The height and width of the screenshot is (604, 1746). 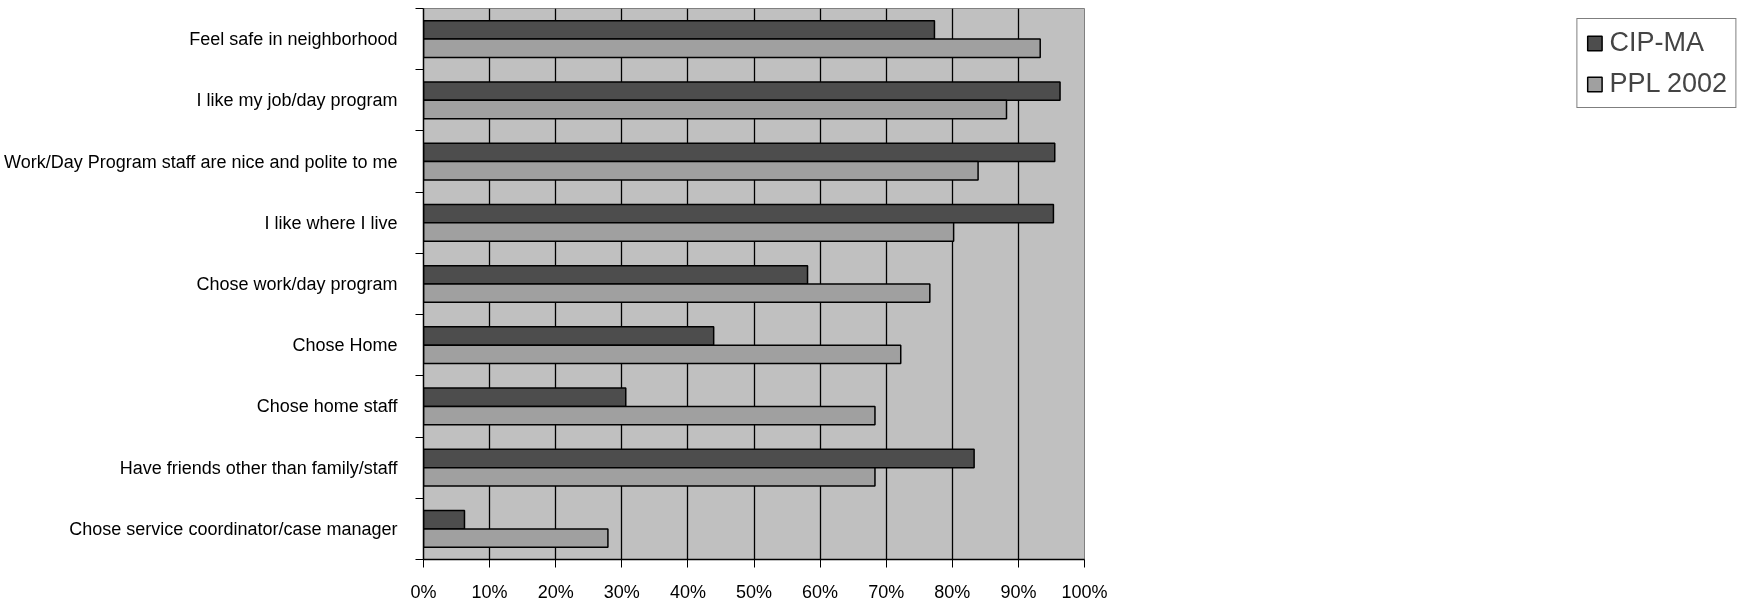 I want to click on x-tick-label: 70%, so click(x=886, y=591).